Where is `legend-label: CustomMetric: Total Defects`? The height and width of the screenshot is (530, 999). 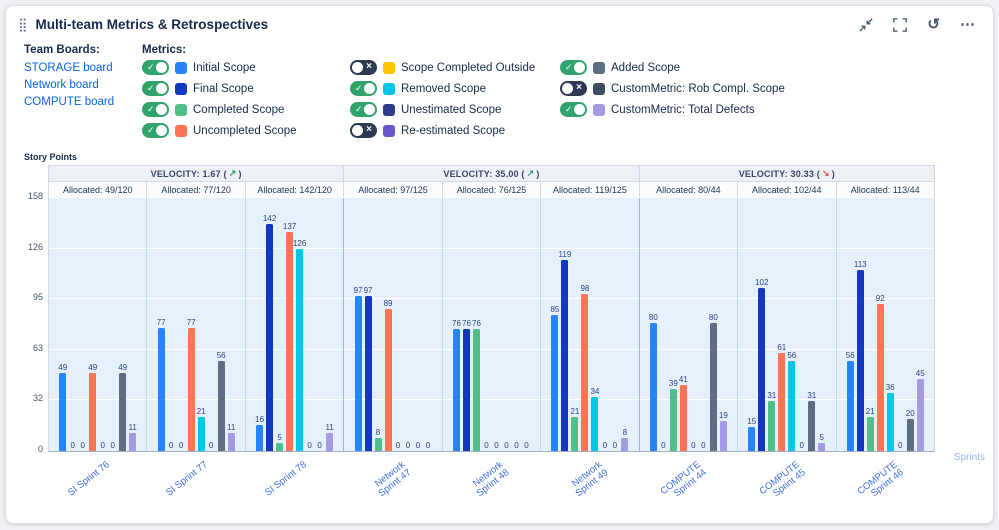
legend-label: CustomMetric: Total Defects is located at coordinates (683, 109).